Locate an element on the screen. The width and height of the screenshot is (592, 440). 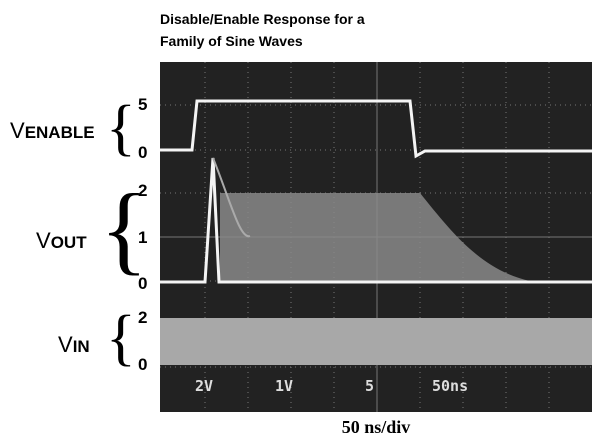
signal-label: VOUT is located at coordinates (61, 240).